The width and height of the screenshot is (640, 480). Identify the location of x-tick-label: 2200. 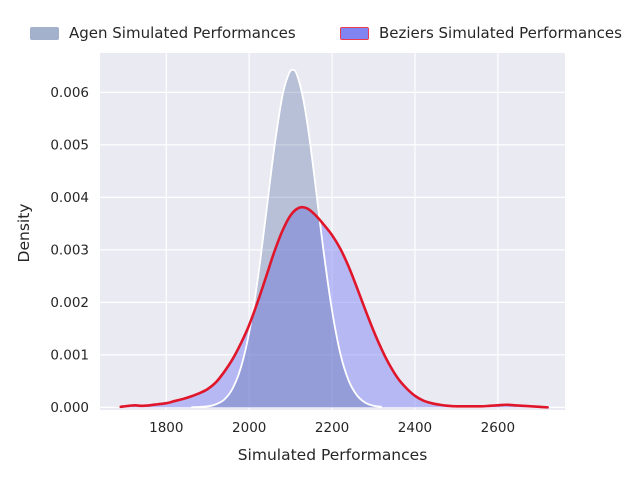
(332, 428).